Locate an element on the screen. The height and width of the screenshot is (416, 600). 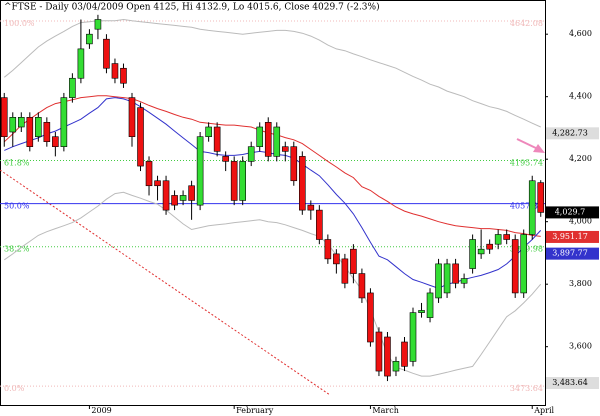
x-tick-label: February is located at coordinates (255, 410).